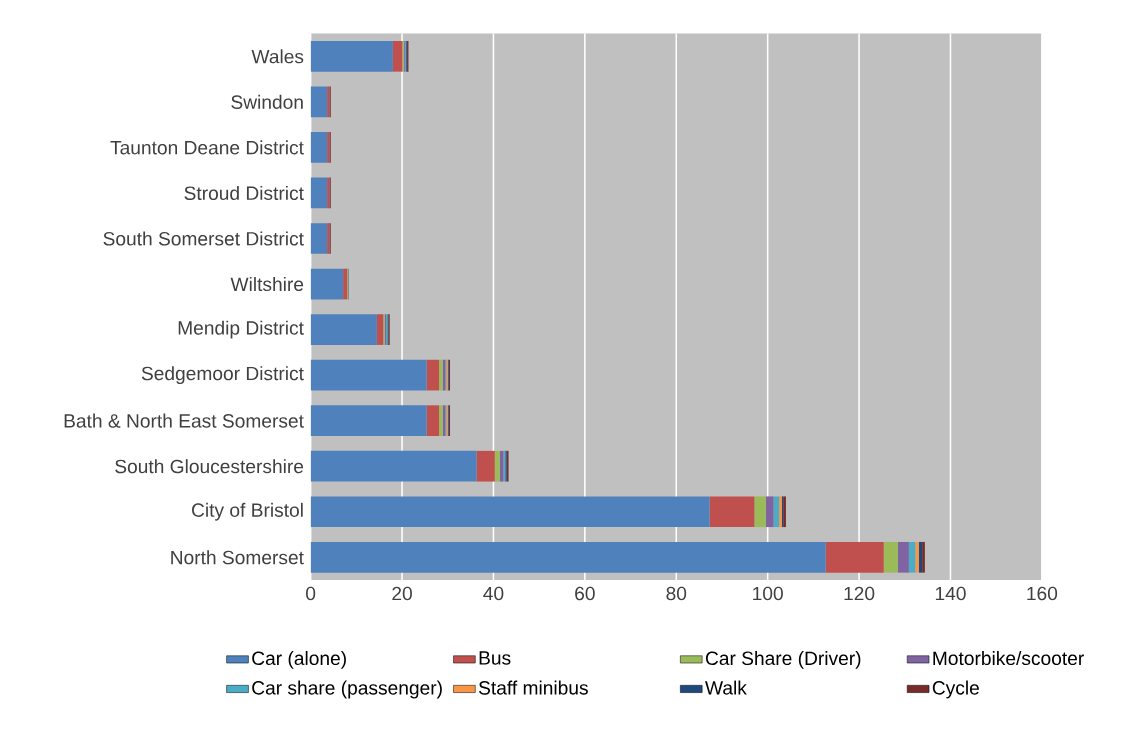 This screenshot has height=735, width=1130. What do you see at coordinates (222, 375) in the screenshot?
I see `y-tick-label: Sedgemoor District` at bounding box center [222, 375].